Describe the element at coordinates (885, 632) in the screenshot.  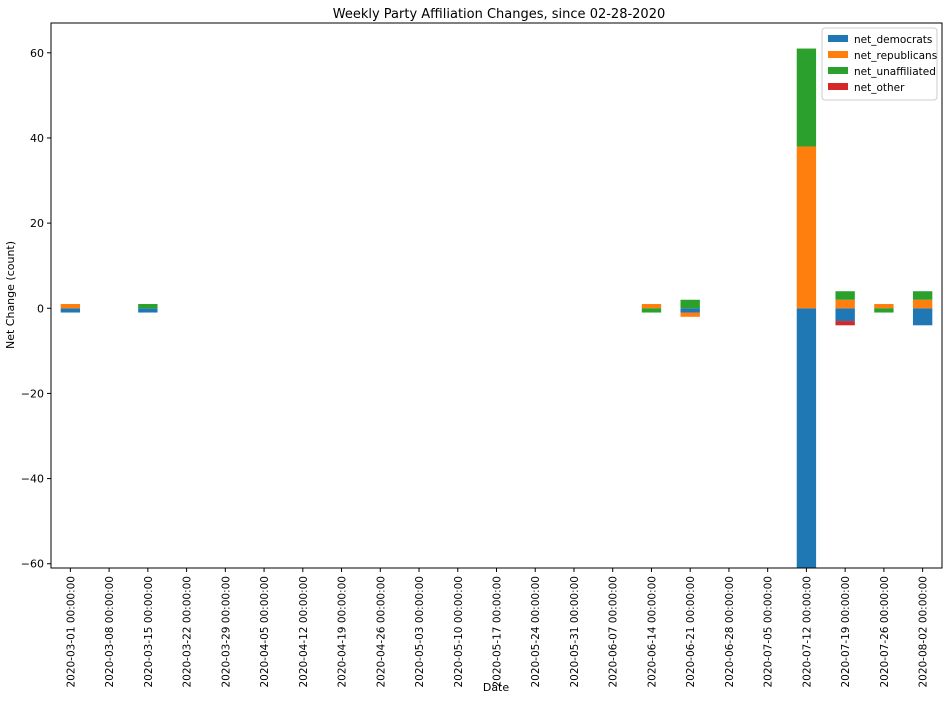
I see `x-tick-label: 2020-07-26 00:00:00` at that location.